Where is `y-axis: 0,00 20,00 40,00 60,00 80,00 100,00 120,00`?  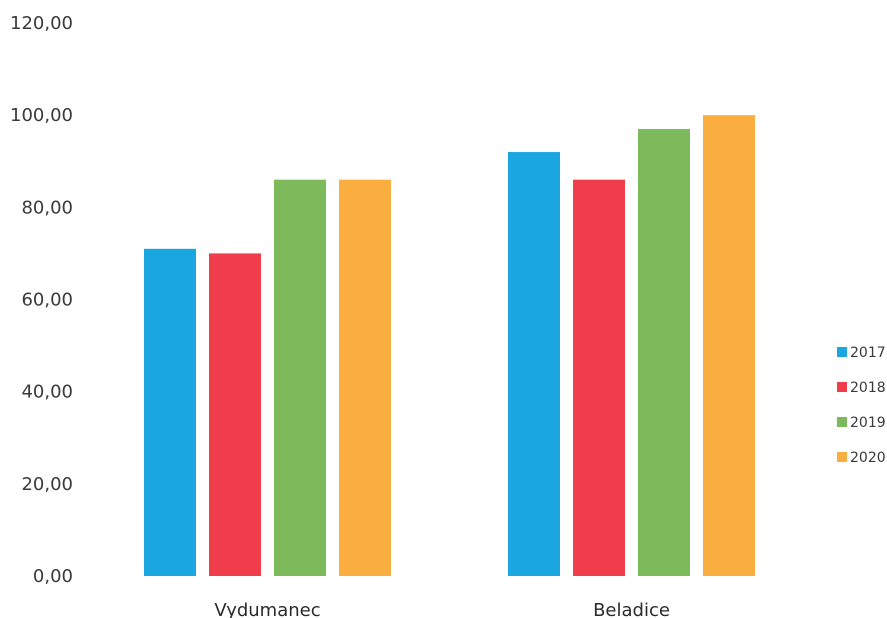 y-axis: 0,00 20,00 40,00 60,00 80,00 100,00 120,00 is located at coordinates (41, 300).